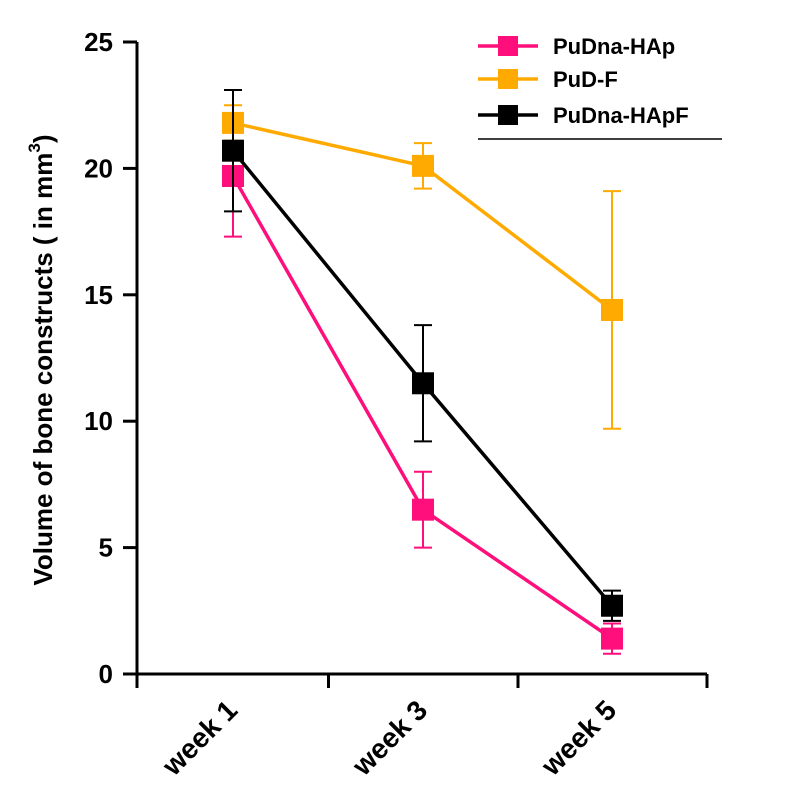 This screenshot has width=787, height=786. I want to click on legend-item-PuDna-HApF: PuDna-HApF, so click(583, 115).